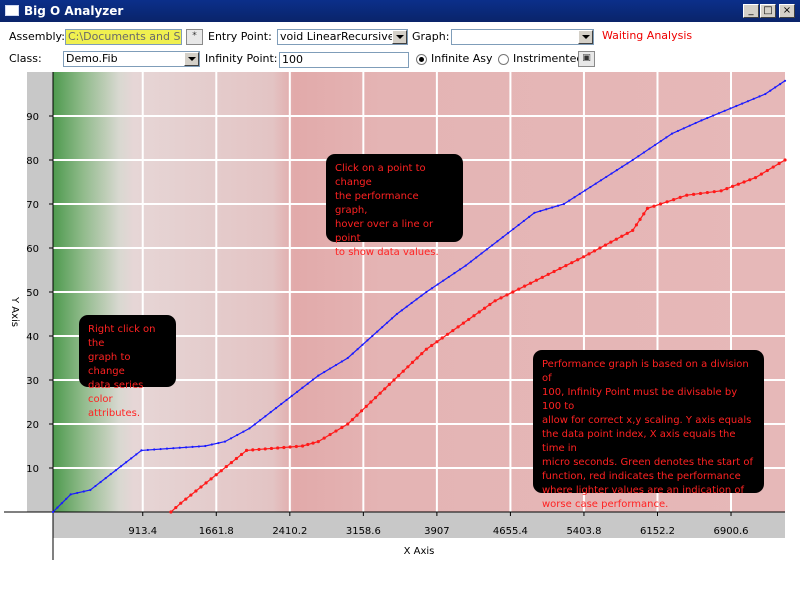 The image size is (800, 600). What do you see at coordinates (342, 37) in the screenshot?
I see `entry-point-dropdown: void LinearRecursiveF` at bounding box center [342, 37].